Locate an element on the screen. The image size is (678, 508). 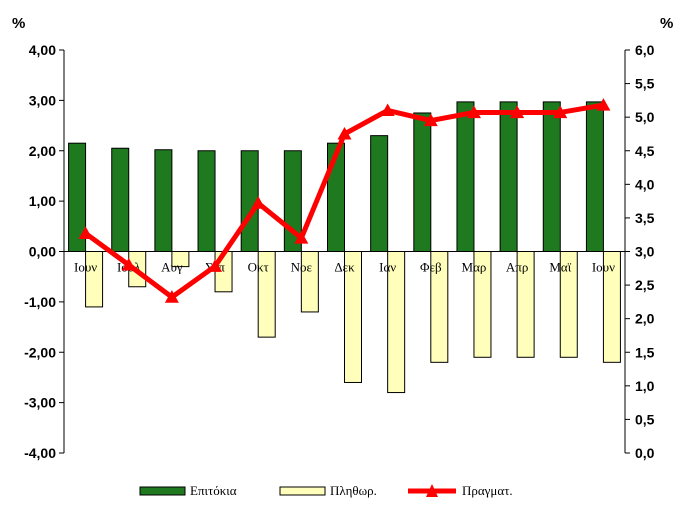
left-axis: 4,00 3,00 2,00 1,00 0,00 -1,00 -2,00 -3,00 -4,00 is located at coordinates (44, 251).